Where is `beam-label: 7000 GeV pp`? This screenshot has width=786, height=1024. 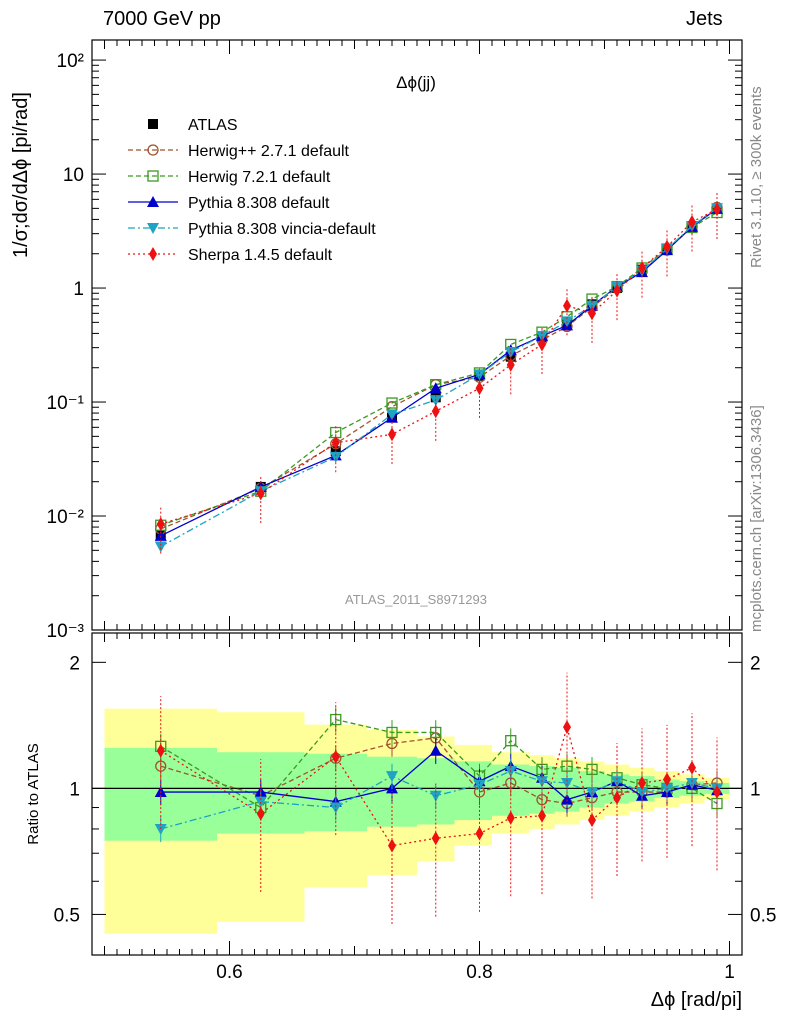 beam-label: 7000 GeV pp is located at coordinates (162, 19).